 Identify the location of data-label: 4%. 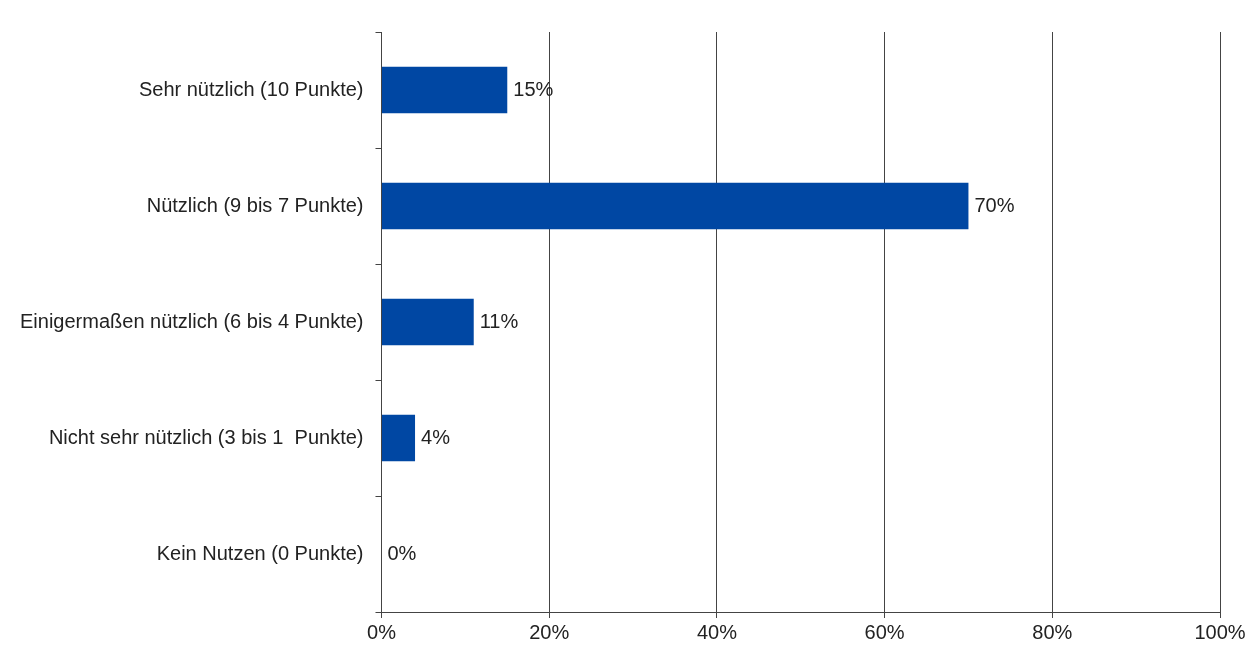
(436, 436).